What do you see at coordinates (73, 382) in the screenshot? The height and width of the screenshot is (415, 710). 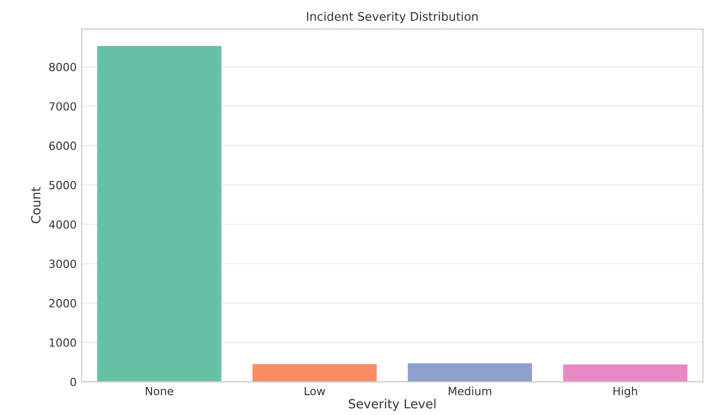 I see `y-tick-label: 0` at bounding box center [73, 382].